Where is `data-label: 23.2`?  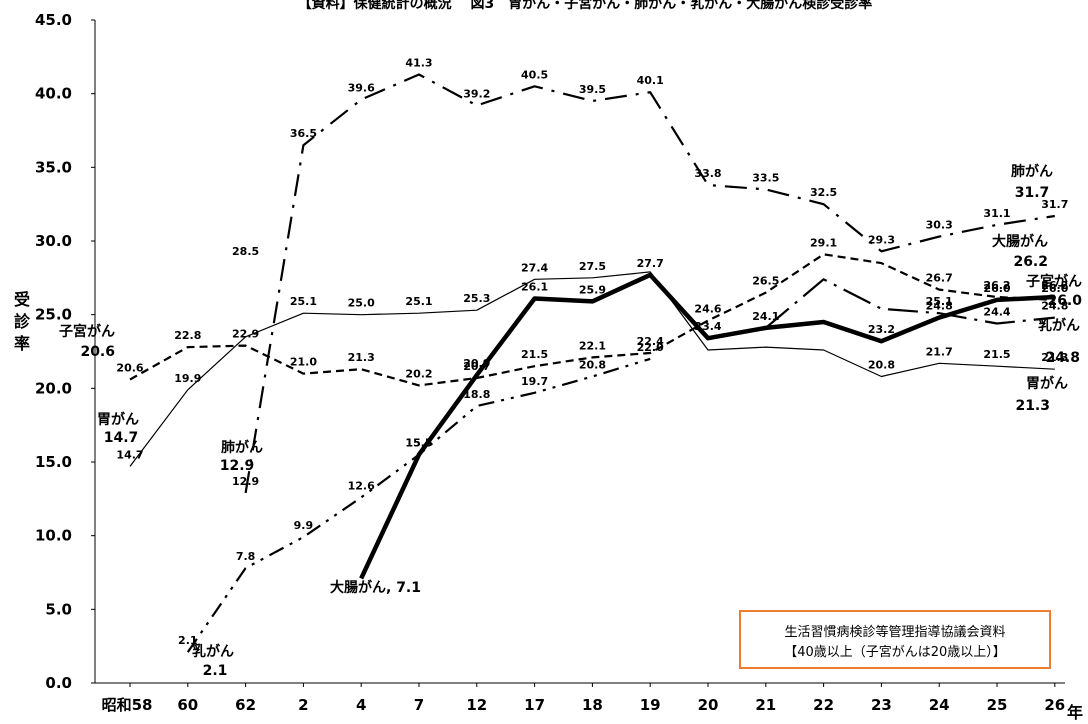
data-label: 23.2 is located at coordinates (881, 329).